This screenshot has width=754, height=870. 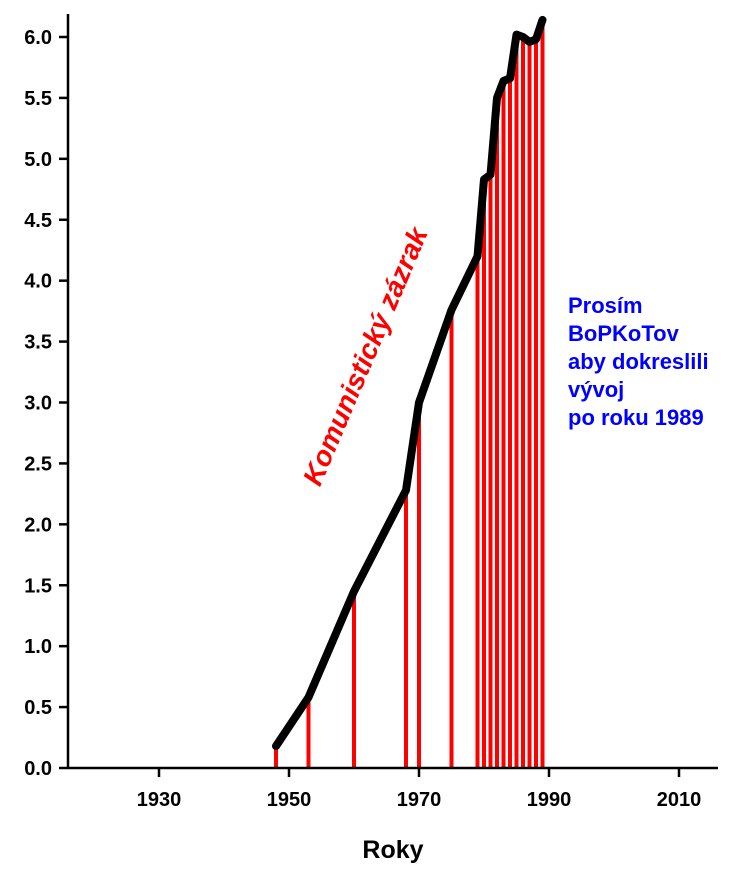 What do you see at coordinates (624, 333) in the screenshot?
I see `annotation-note-line: BoPKoTov` at bounding box center [624, 333].